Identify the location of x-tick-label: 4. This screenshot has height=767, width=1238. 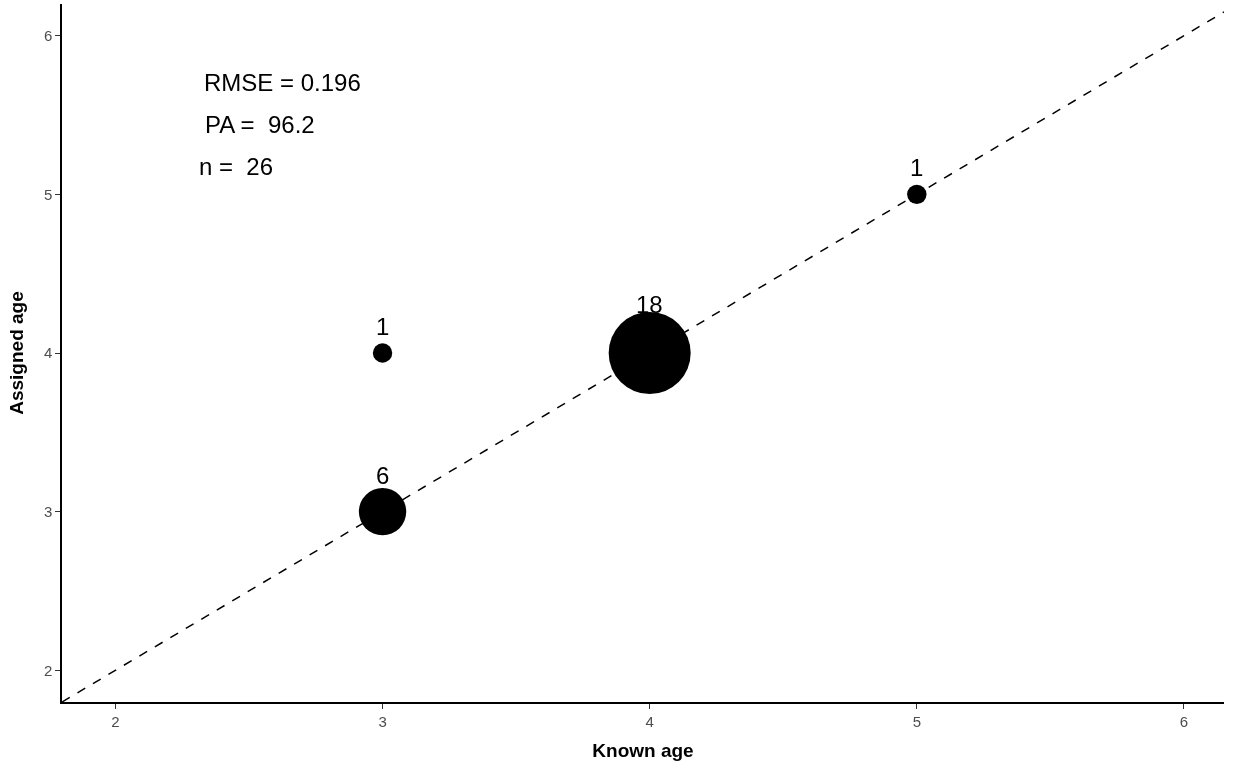
(649, 721).